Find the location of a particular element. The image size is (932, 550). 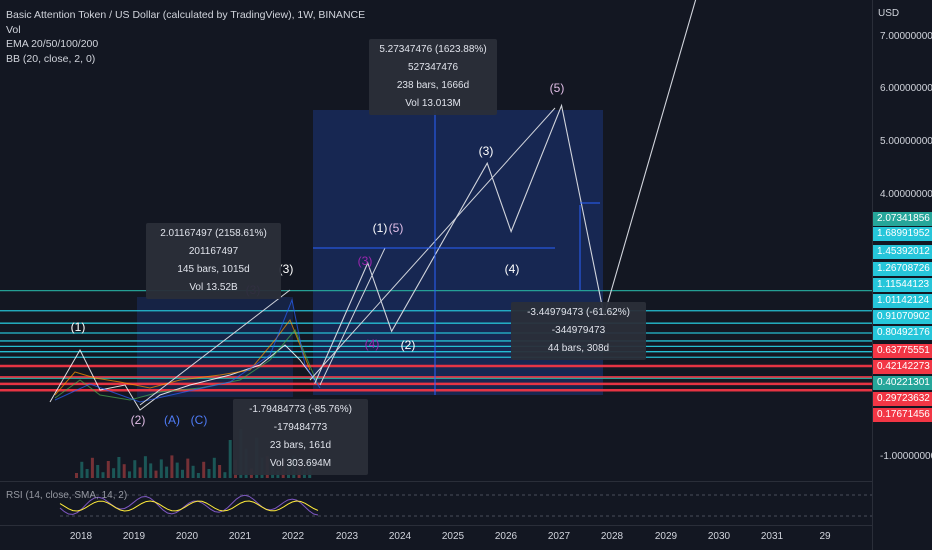

y-tick: 4.00000000 is located at coordinates (906, 194).